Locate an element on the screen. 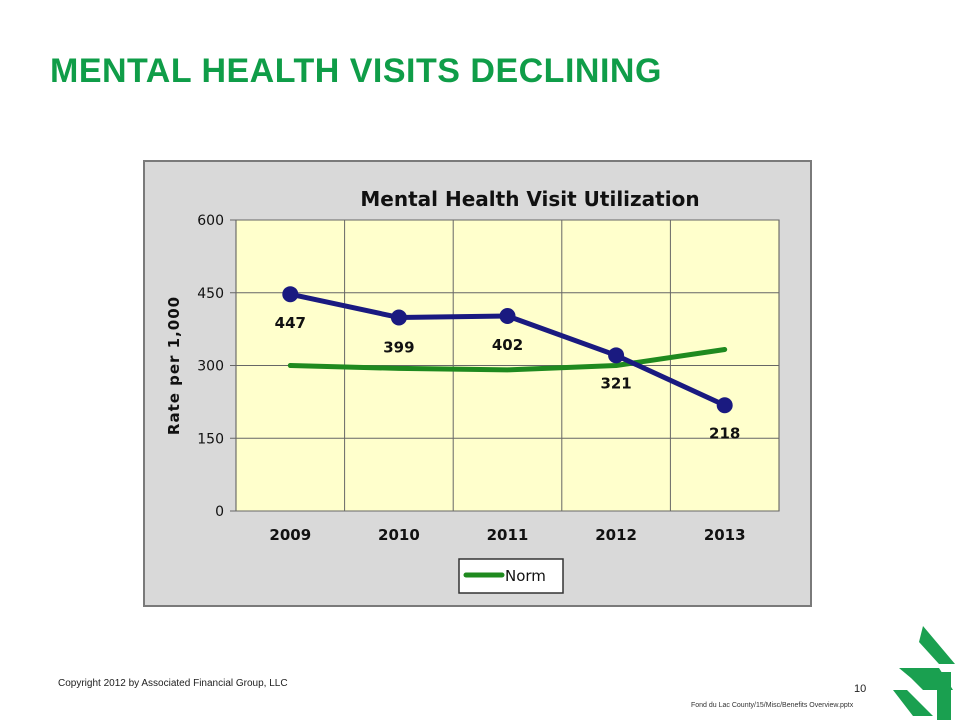 The image size is (960, 720). page-number: 10 is located at coordinates (860, 689).